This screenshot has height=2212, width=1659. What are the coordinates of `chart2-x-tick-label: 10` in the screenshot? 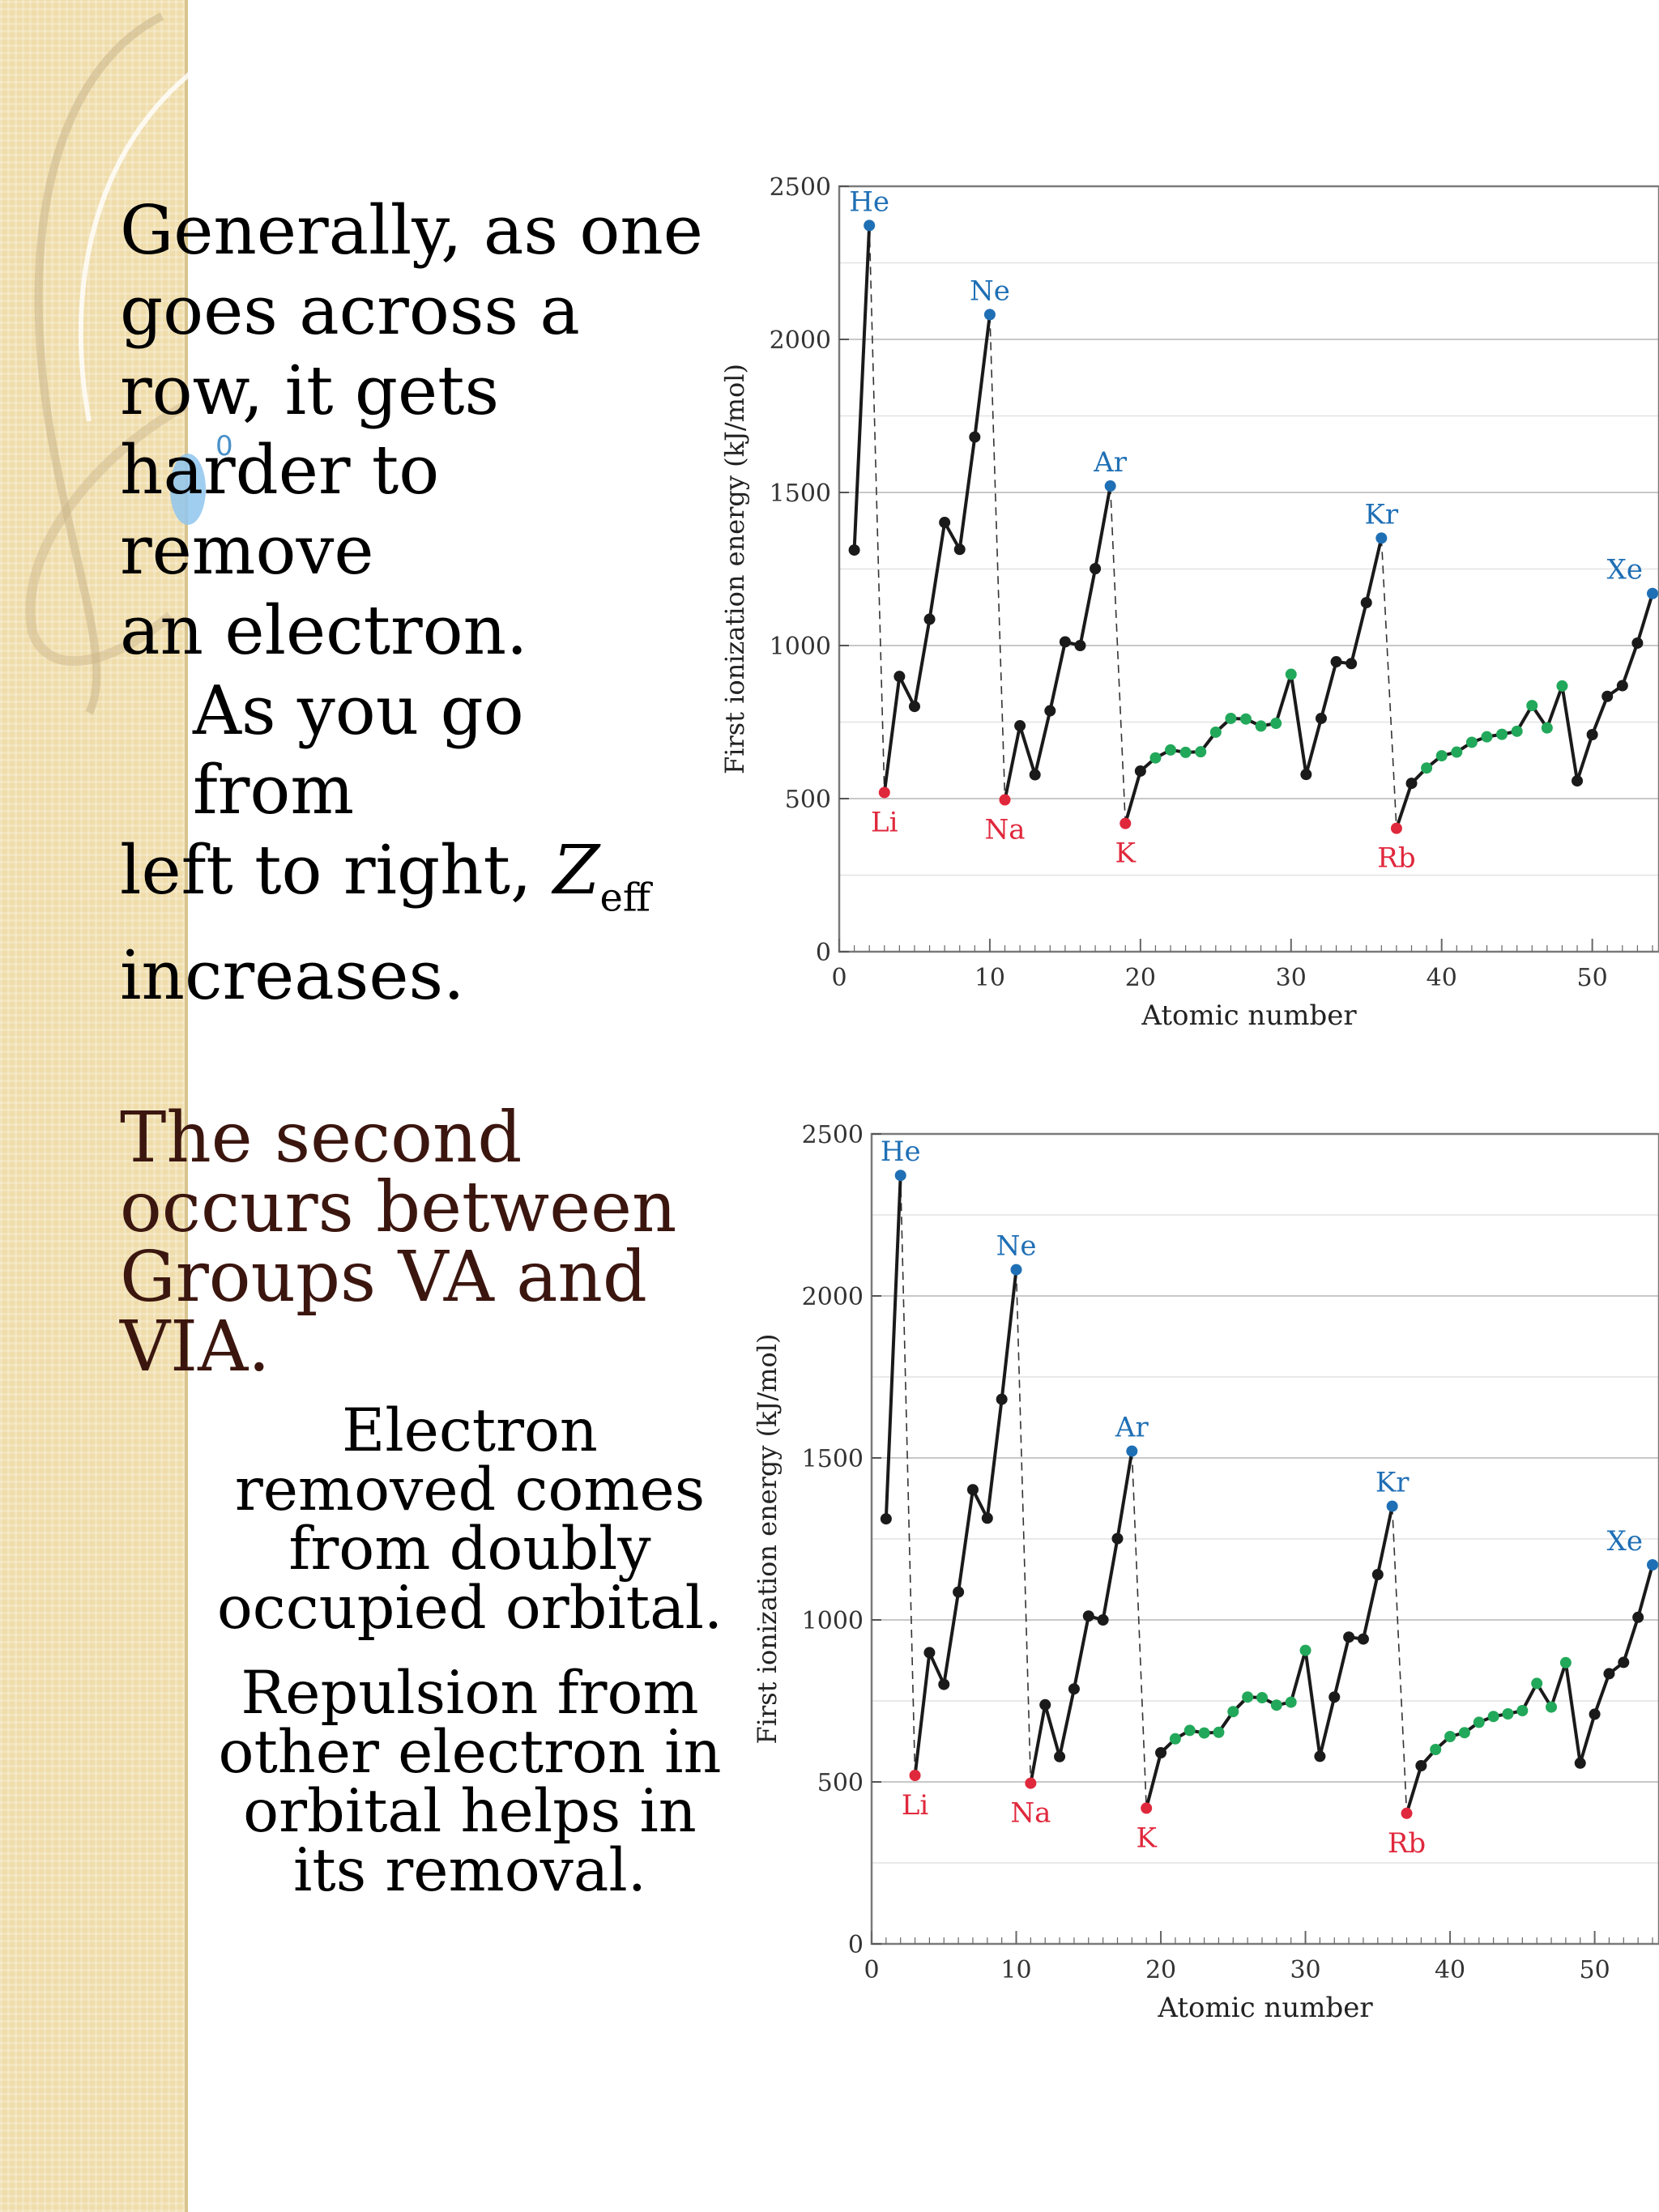 It's located at (1015, 1970).